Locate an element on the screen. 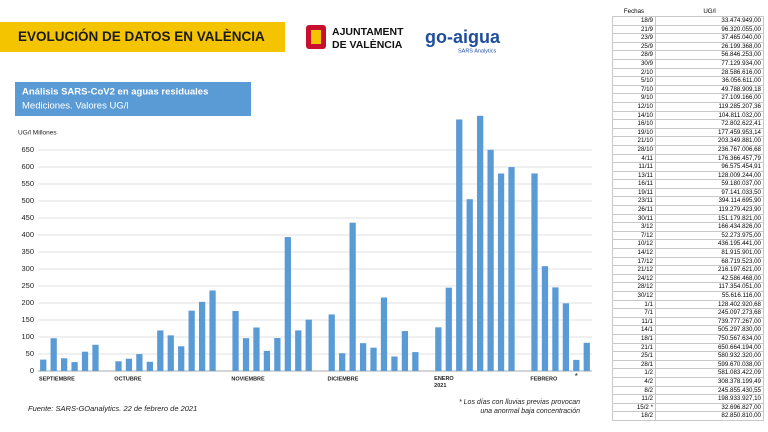 This screenshot has height=432, width=768. logo-sub: SARS Analytics is located at coordinates (477, 51).